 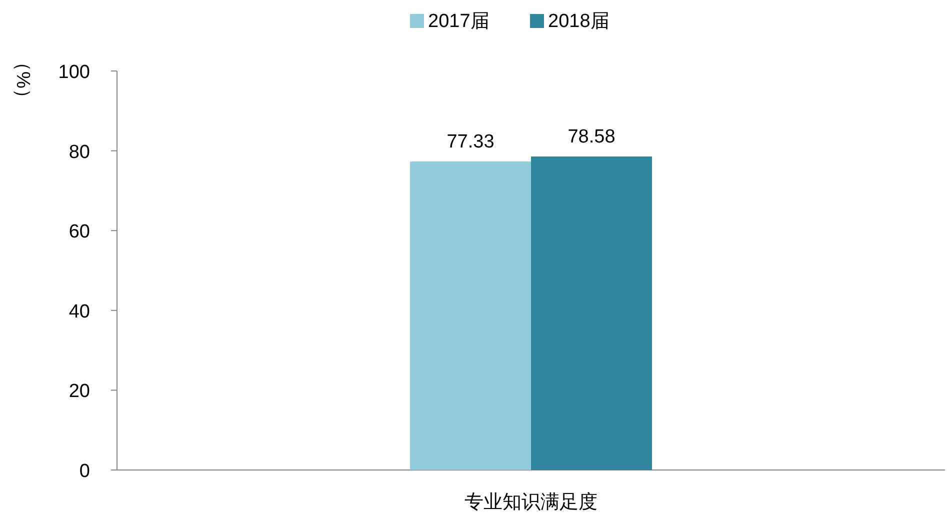 What do you see at coordinates (79, 311) in the screenshot?
I see `y-tick-label: 40` at bounding box center [79, 311].